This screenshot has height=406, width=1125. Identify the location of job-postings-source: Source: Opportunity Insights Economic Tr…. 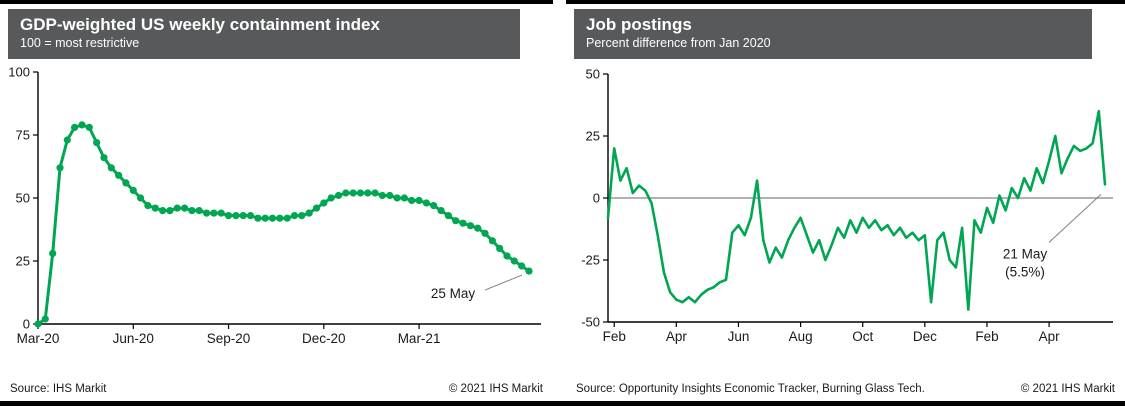
(750, 389).